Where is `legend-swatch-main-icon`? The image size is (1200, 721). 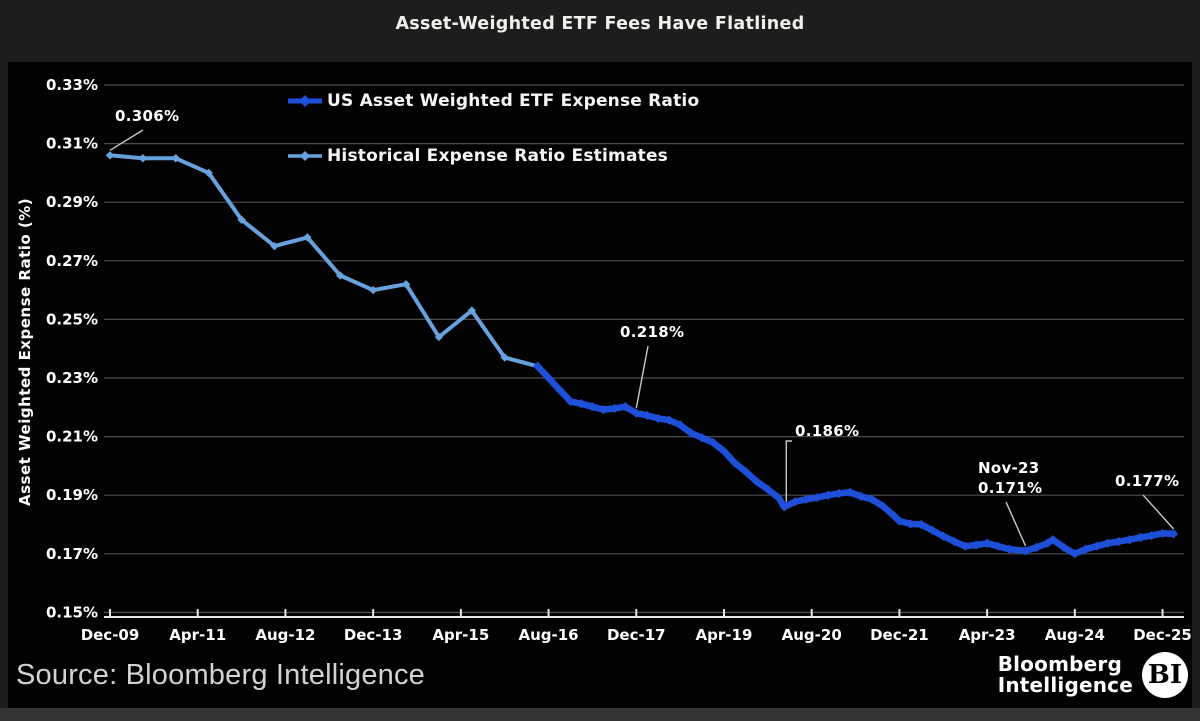
legend-swatch-main-icon is located at coordinates (305, 101).